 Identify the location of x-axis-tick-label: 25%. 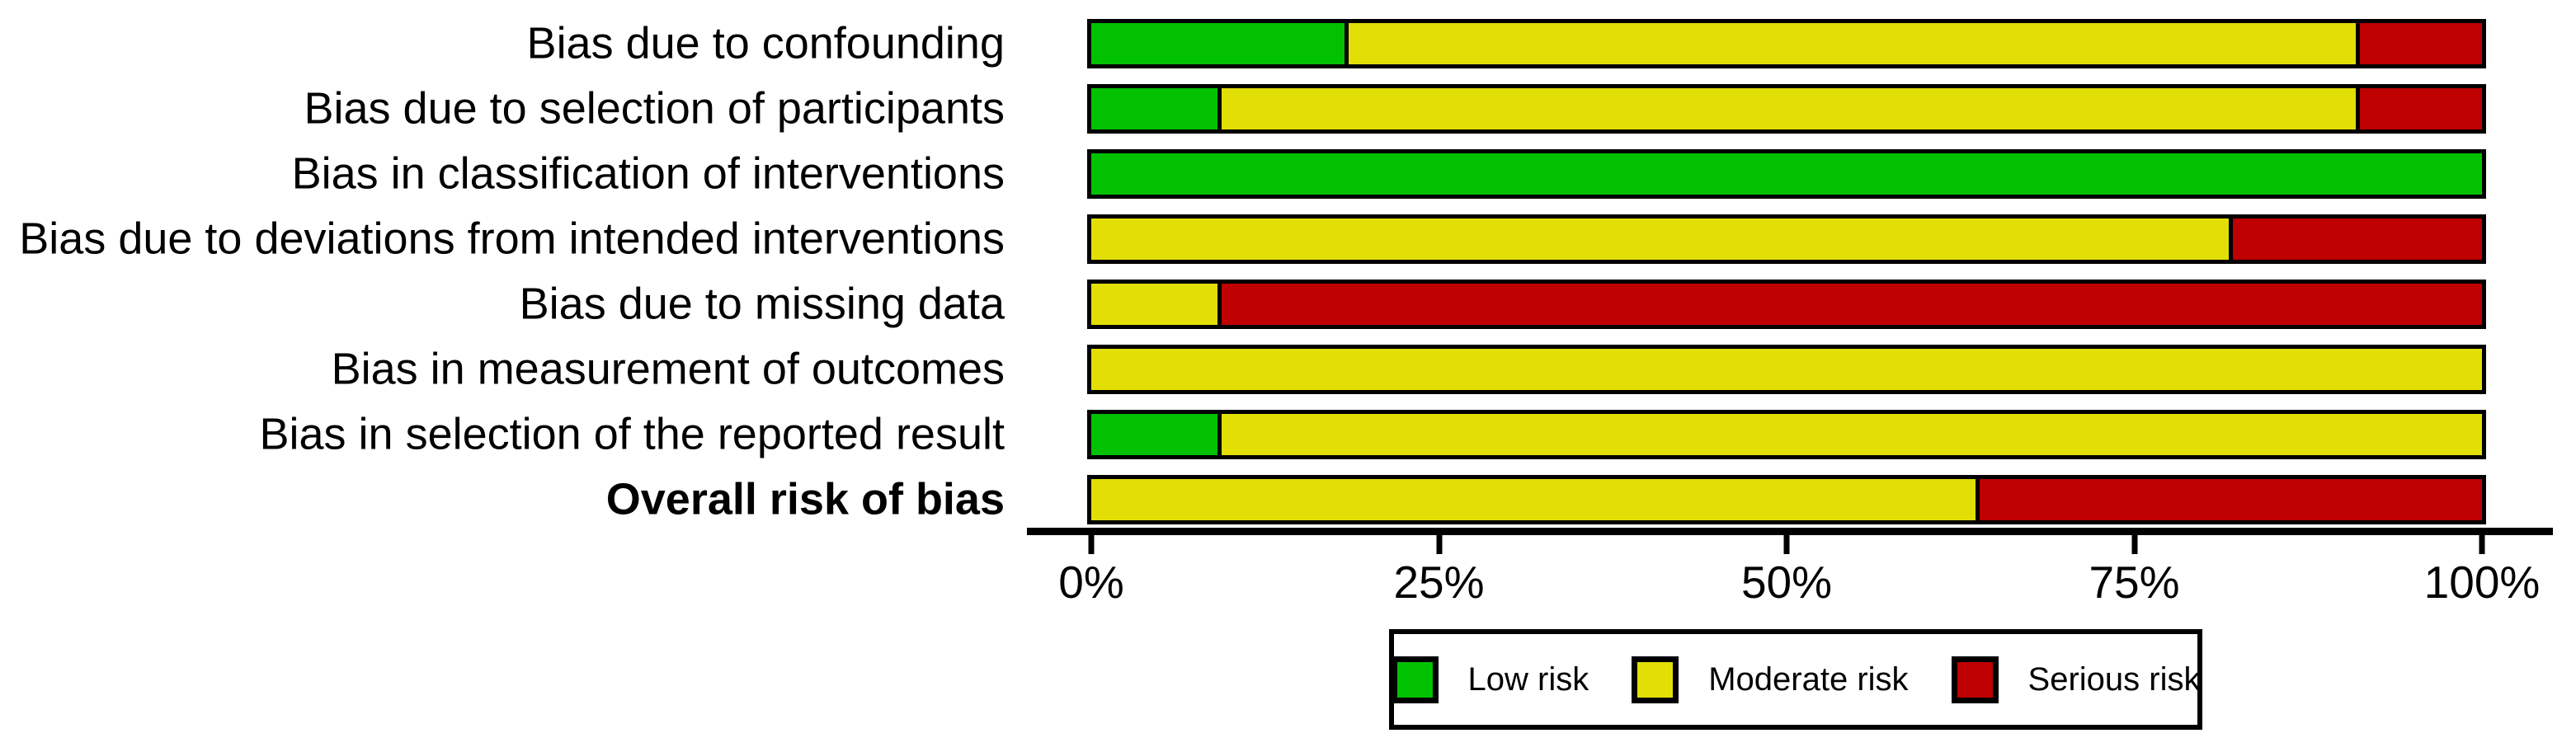
(1439, 582).